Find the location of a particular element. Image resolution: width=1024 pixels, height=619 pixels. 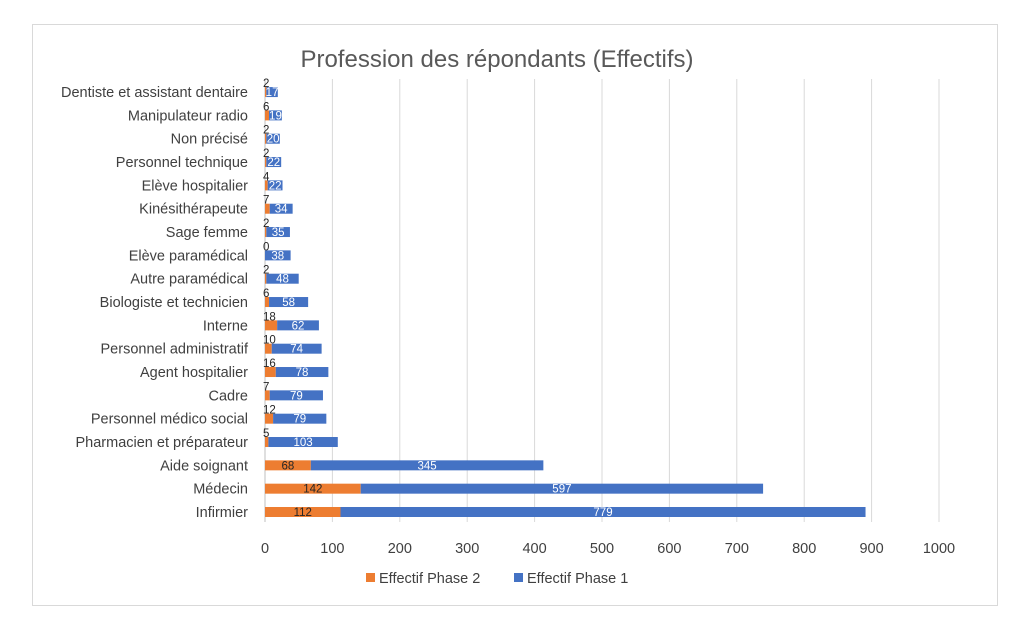

category-label: Non précisé is located at coordinates (209, 140).